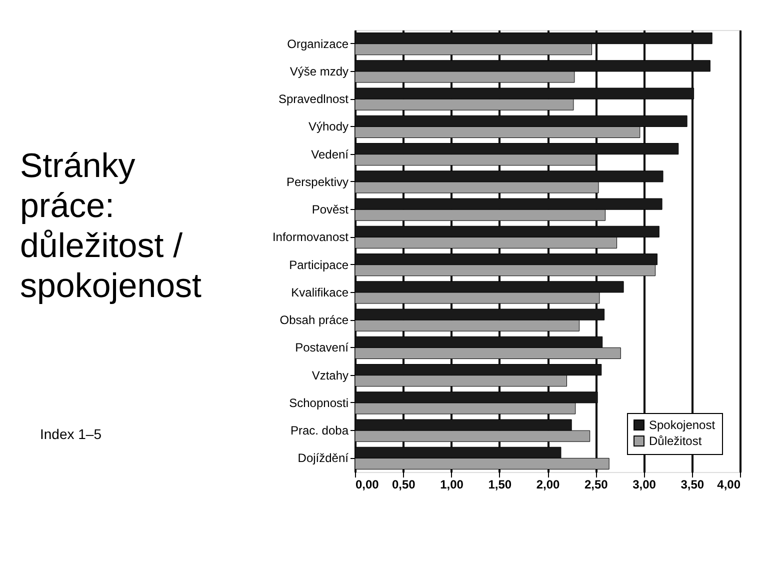 The height and width of the screenshot is (573, 761). What do you see at coordinates (331, 209) in the screenshot?
I see `y-tick-label: Pověst` at bounding box center [331, 209].